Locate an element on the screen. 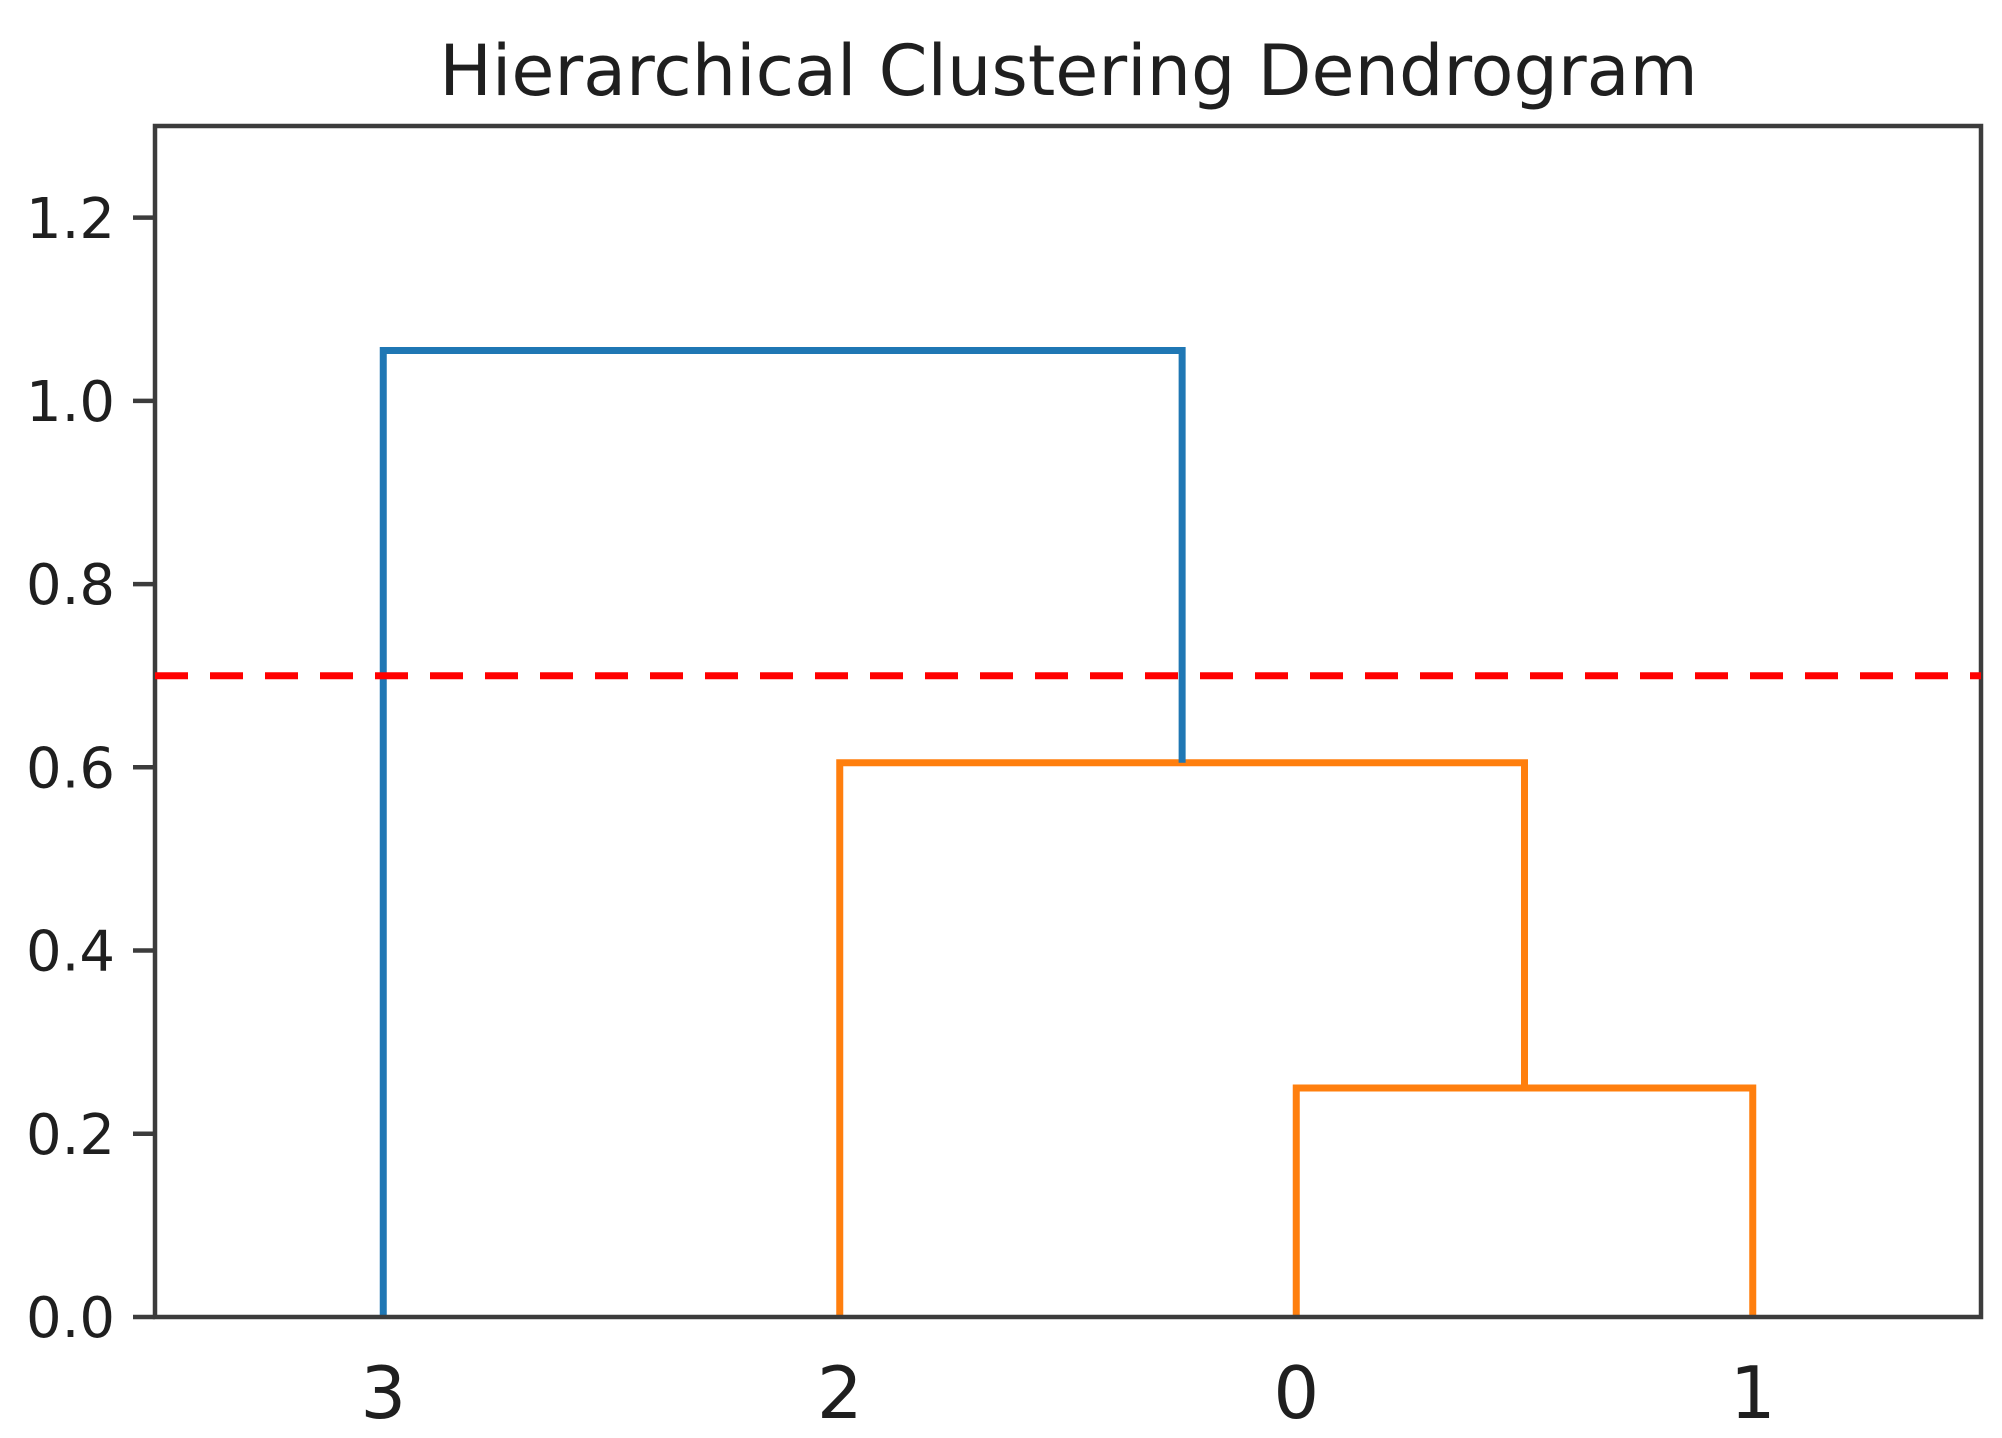  y-tick-label: 1.2 is located at coordinates (70, 219).